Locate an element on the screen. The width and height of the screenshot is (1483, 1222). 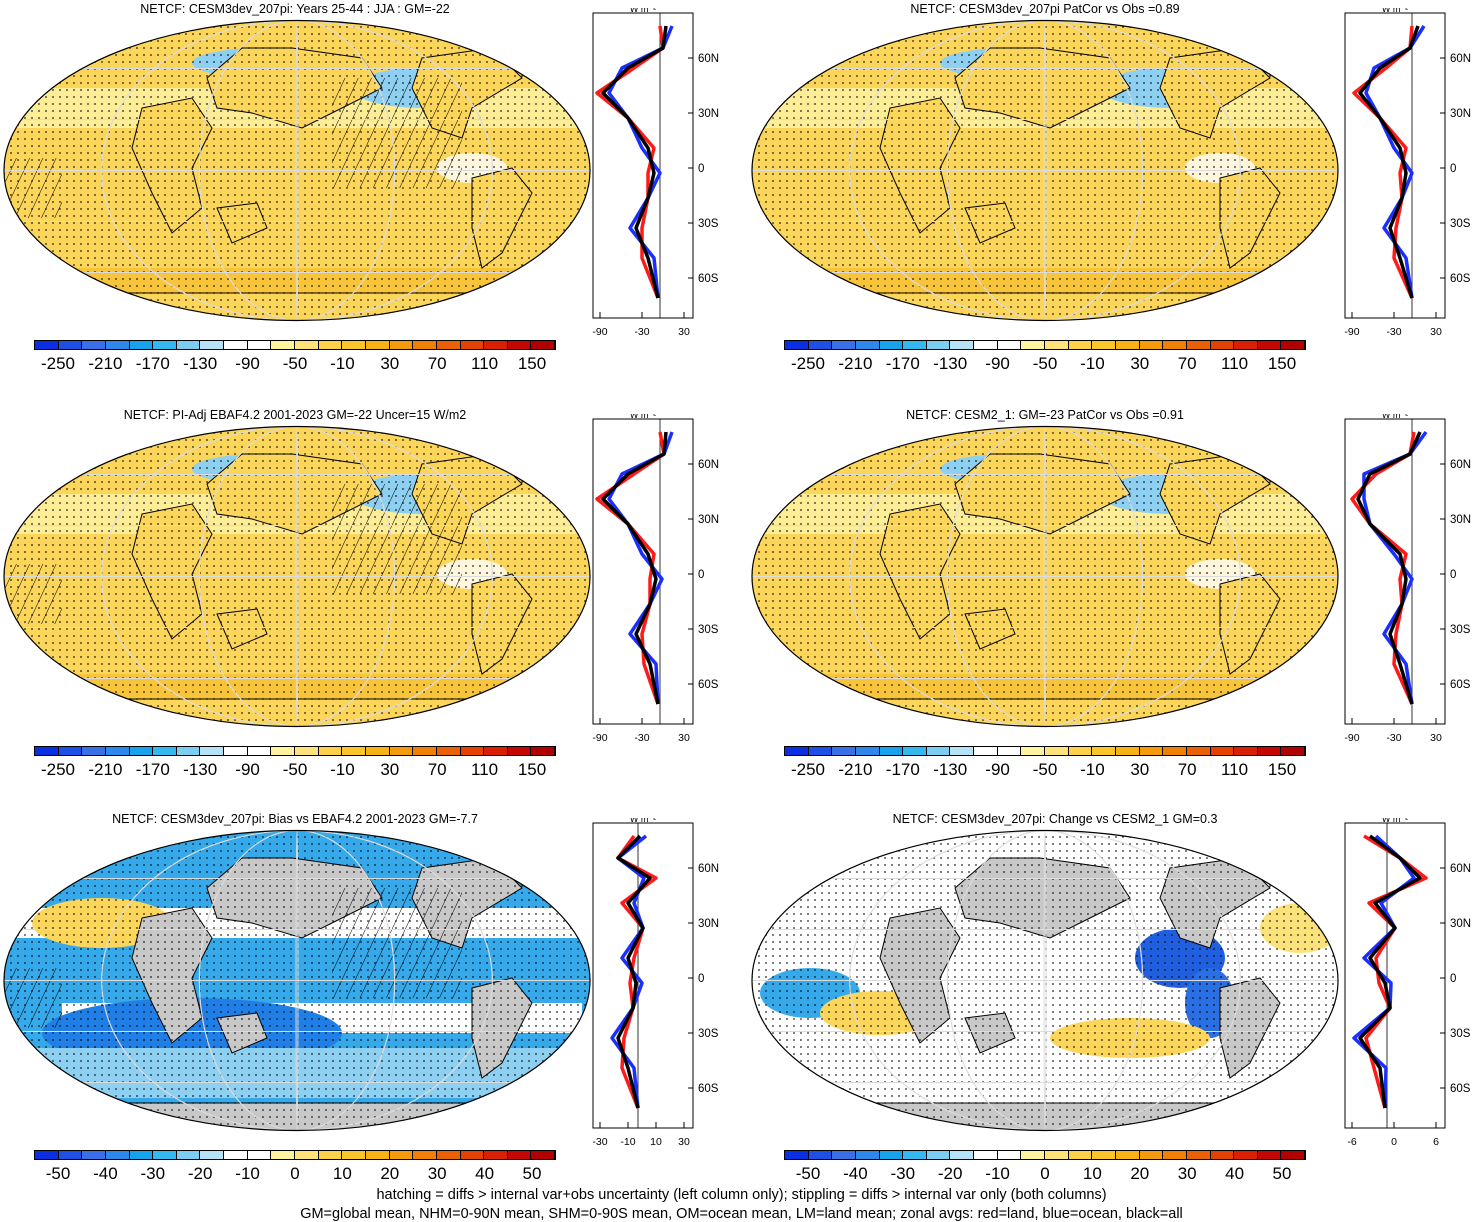
lat-label: 30N is located at coordinates (1460, 924).